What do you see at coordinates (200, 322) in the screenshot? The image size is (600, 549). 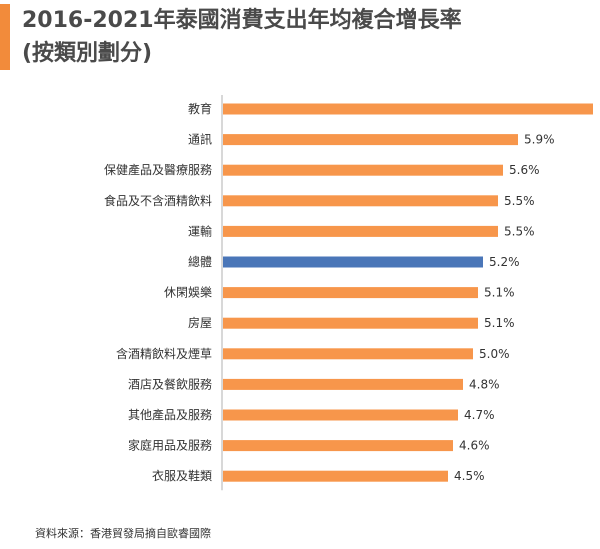 I see `category-label: 房屋` at bounding box center [200, 322].